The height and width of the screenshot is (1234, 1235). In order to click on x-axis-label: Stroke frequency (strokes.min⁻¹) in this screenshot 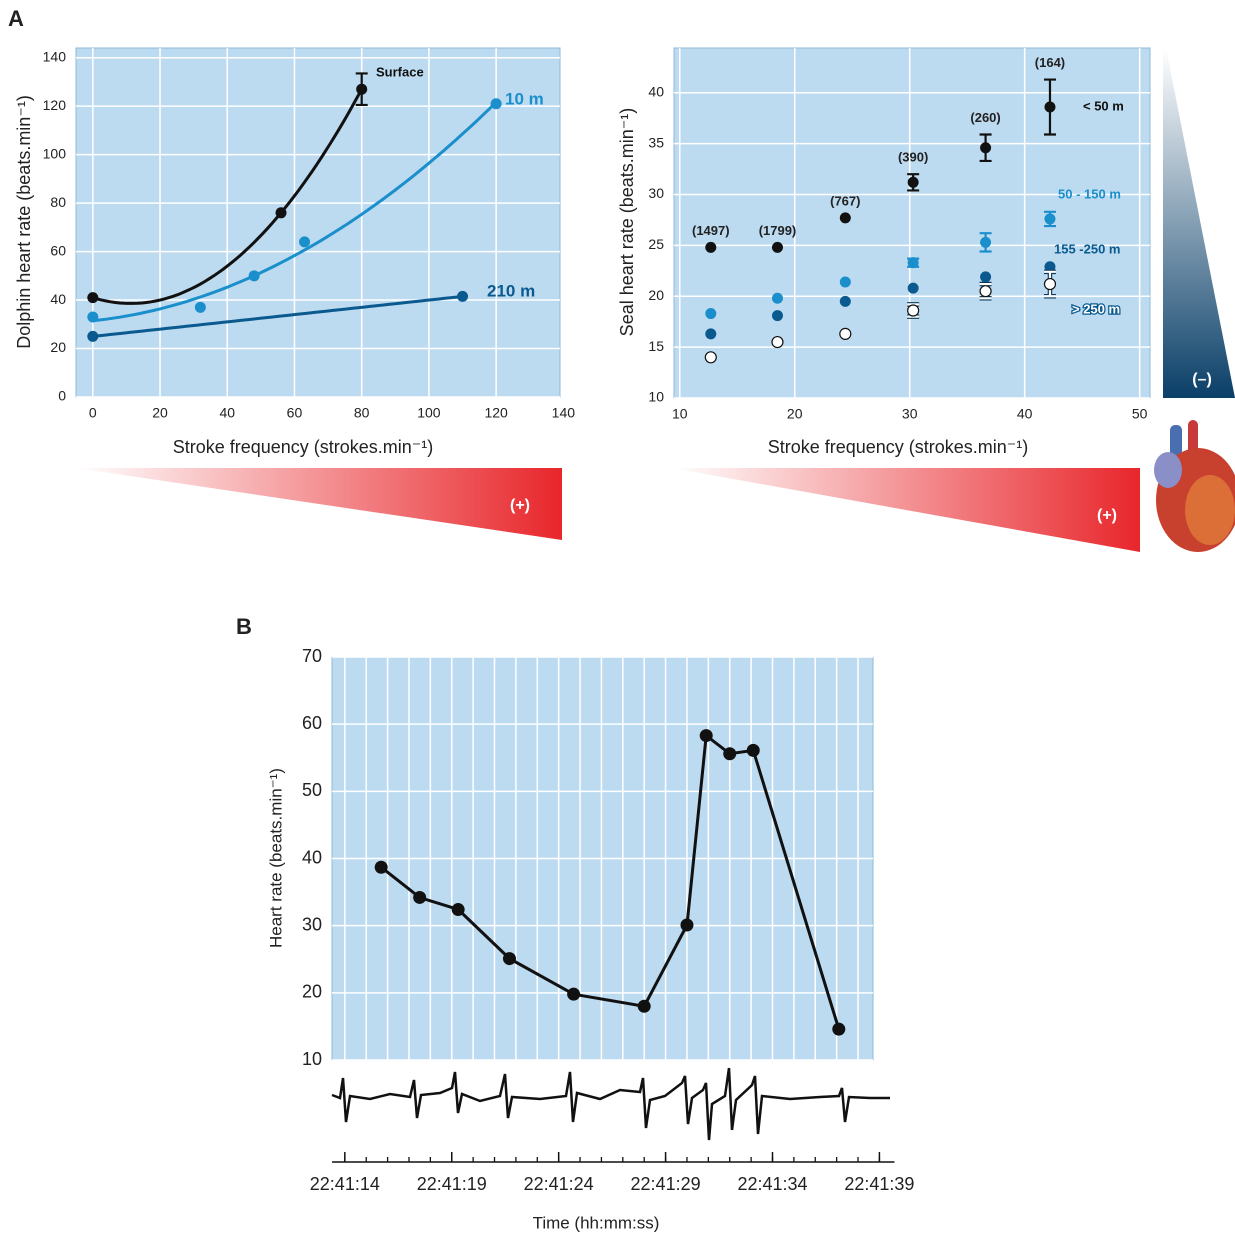, I will do `click(303, 447)`.